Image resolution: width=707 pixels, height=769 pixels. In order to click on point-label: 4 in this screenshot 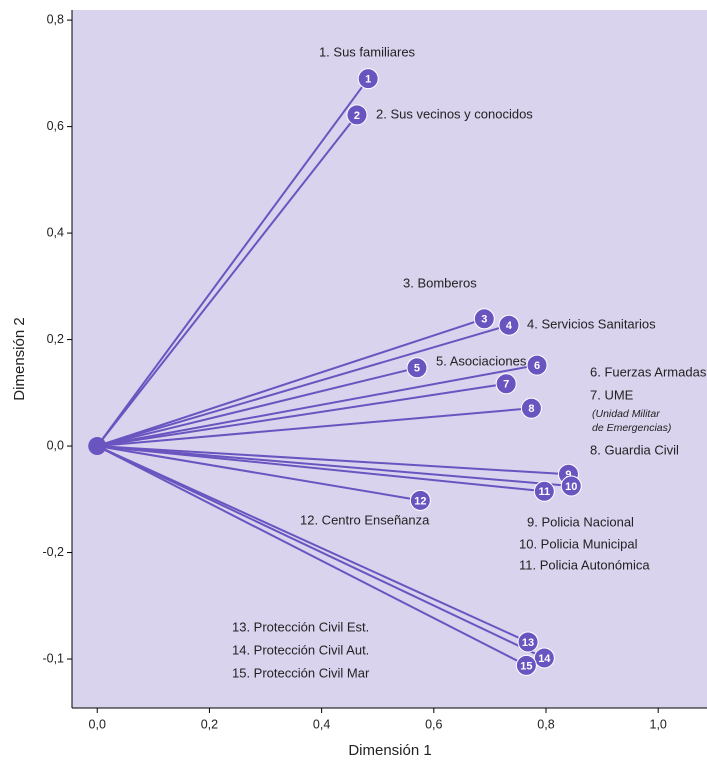, I will do `click(509, 326)`.